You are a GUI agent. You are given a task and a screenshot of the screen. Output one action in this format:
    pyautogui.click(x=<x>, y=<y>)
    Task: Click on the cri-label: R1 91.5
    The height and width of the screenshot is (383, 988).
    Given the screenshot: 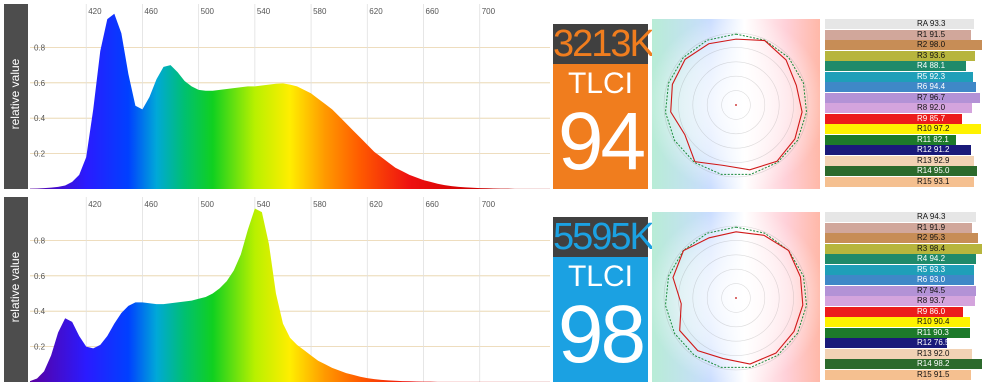 What is the action you would take?
    pyautogui.click(x=931, y=34)
    